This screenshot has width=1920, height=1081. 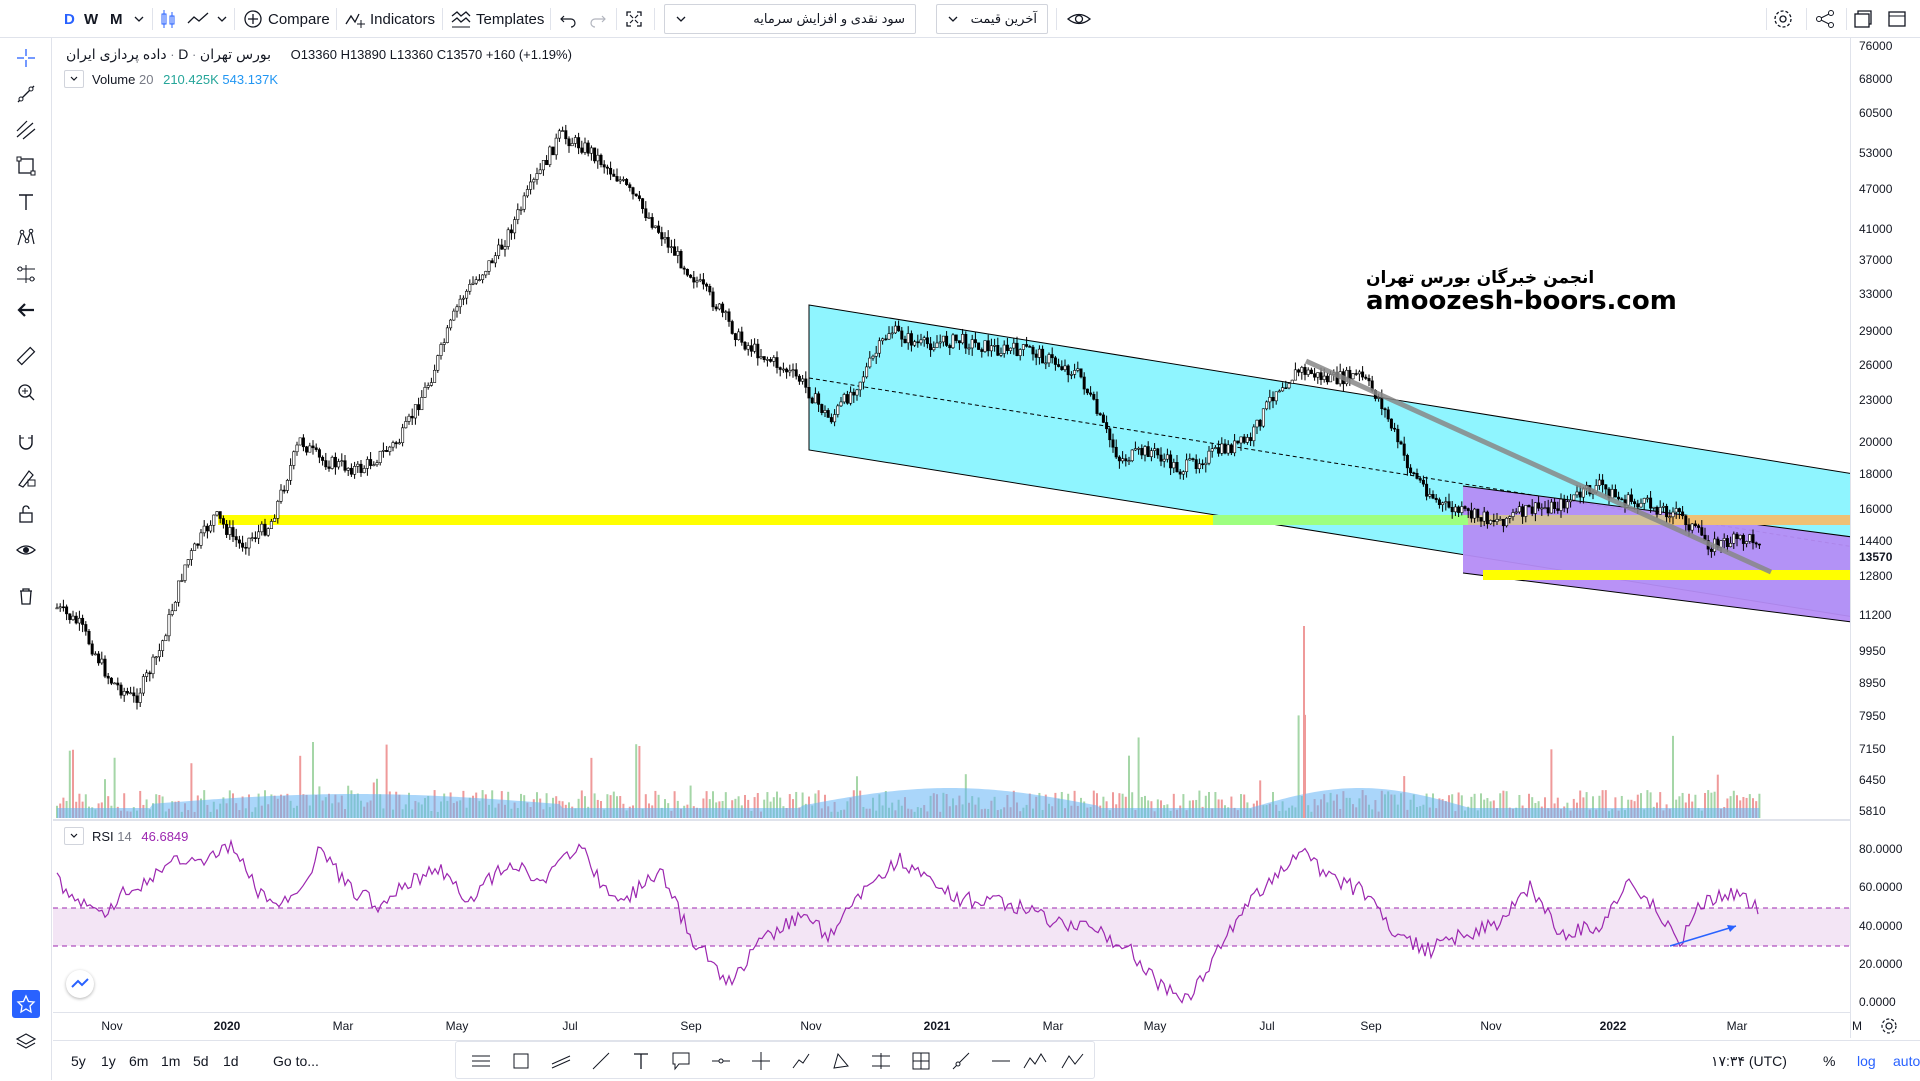 I want to click on path-icon, so click(x=801, y=1061).